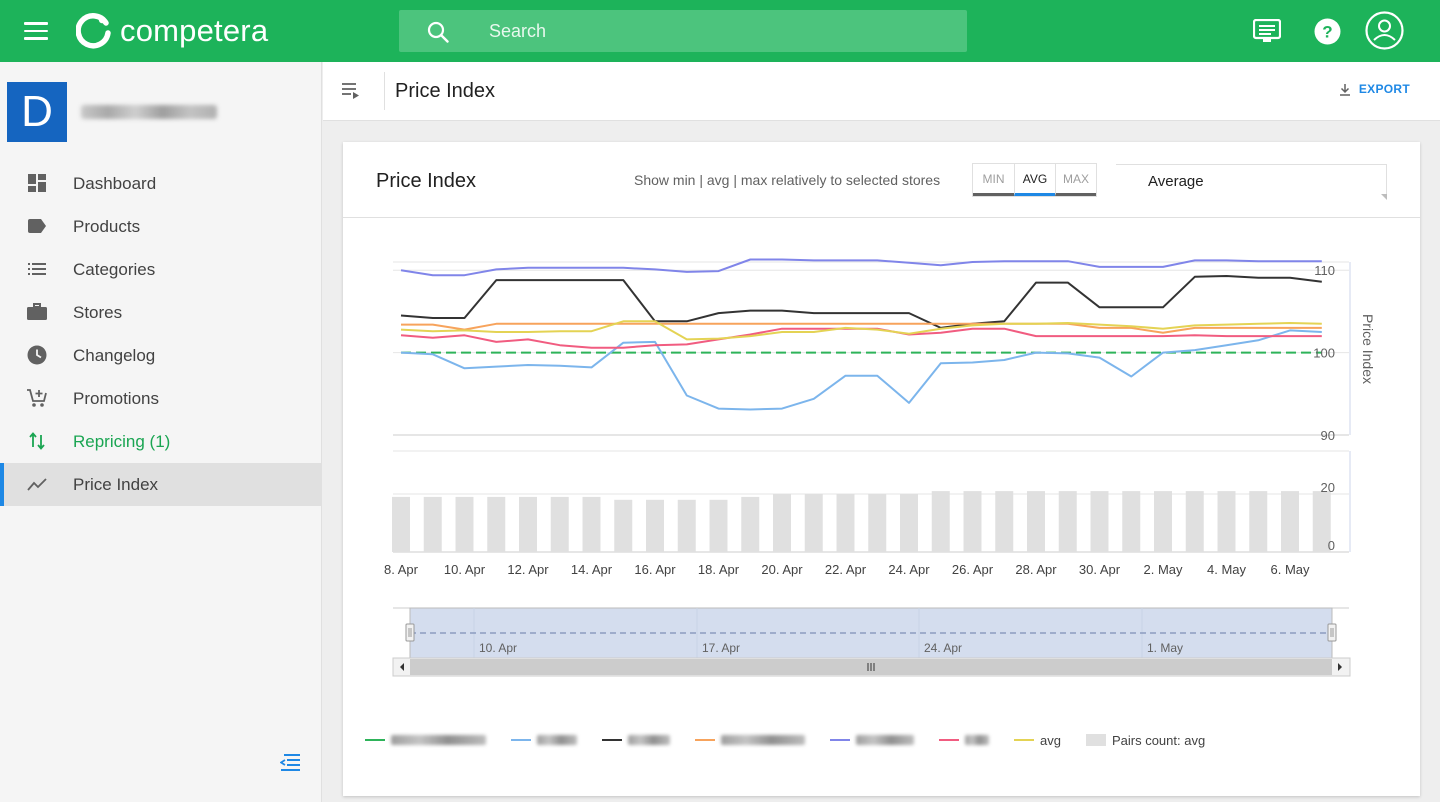 This screenshot has width=1440, height=802. What do you see at coordinates (291, 762) in the screenshot?
I see `collapse-sidebar-icon` at bounding box center [291, 762].